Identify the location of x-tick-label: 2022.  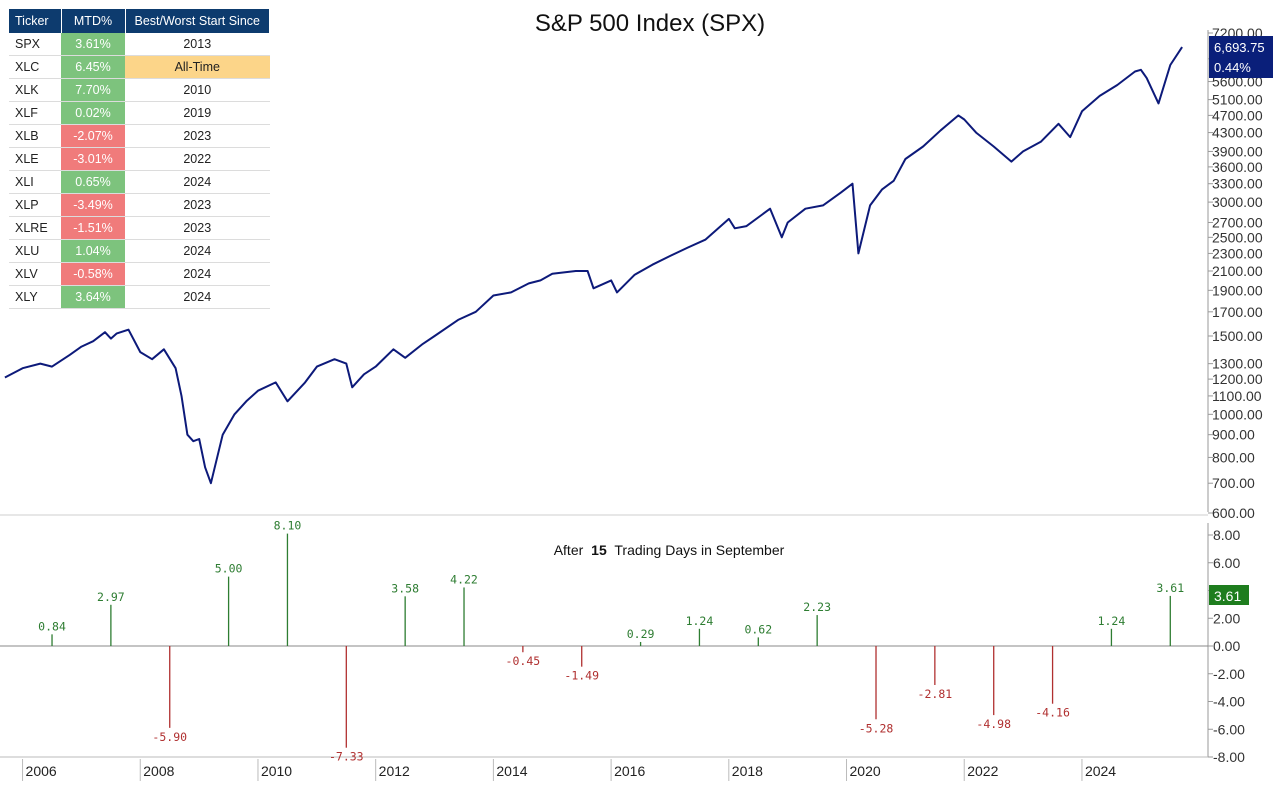
(982, 771).